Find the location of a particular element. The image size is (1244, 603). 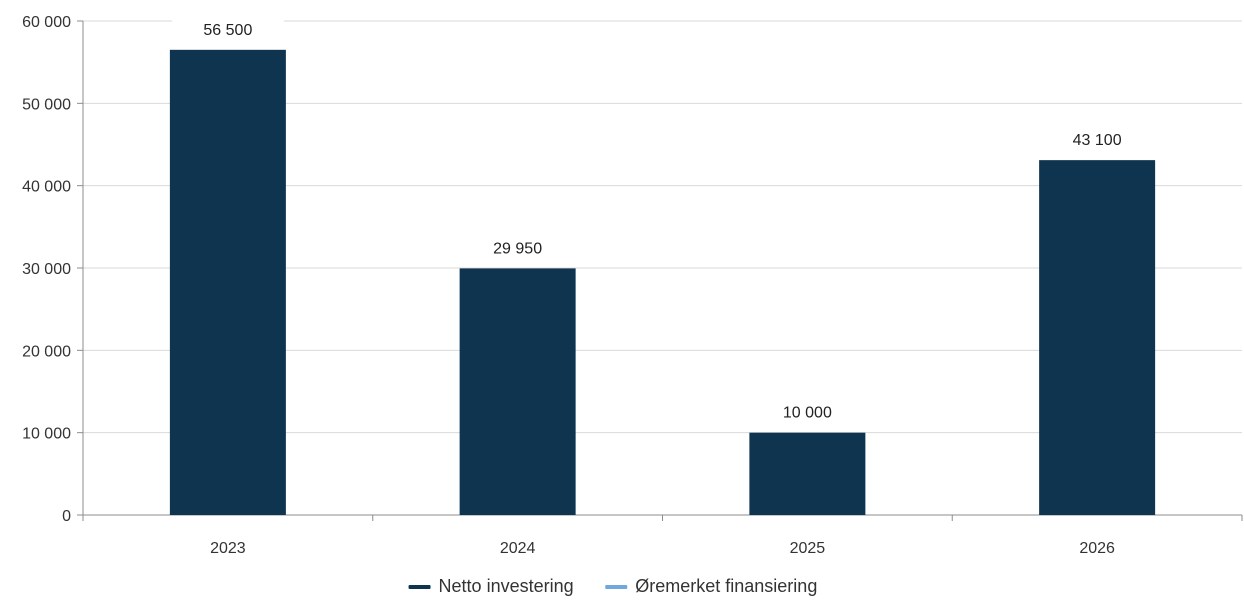

y-tick-label: 50 000 is located at coordinates (46, 104).